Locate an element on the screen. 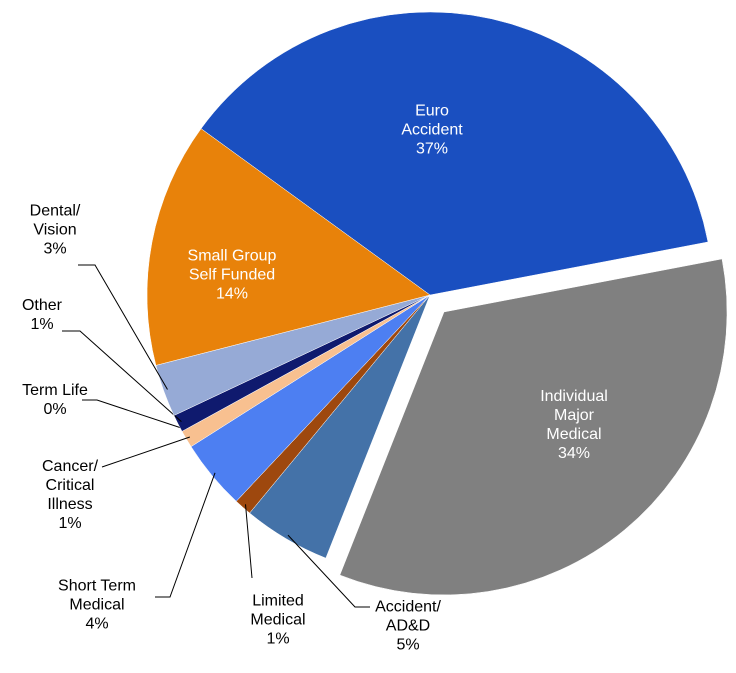 The height and width of the screenshot is (673, 736). slice-label: Short Term Medical 4% is located at coordinates (97, 605).